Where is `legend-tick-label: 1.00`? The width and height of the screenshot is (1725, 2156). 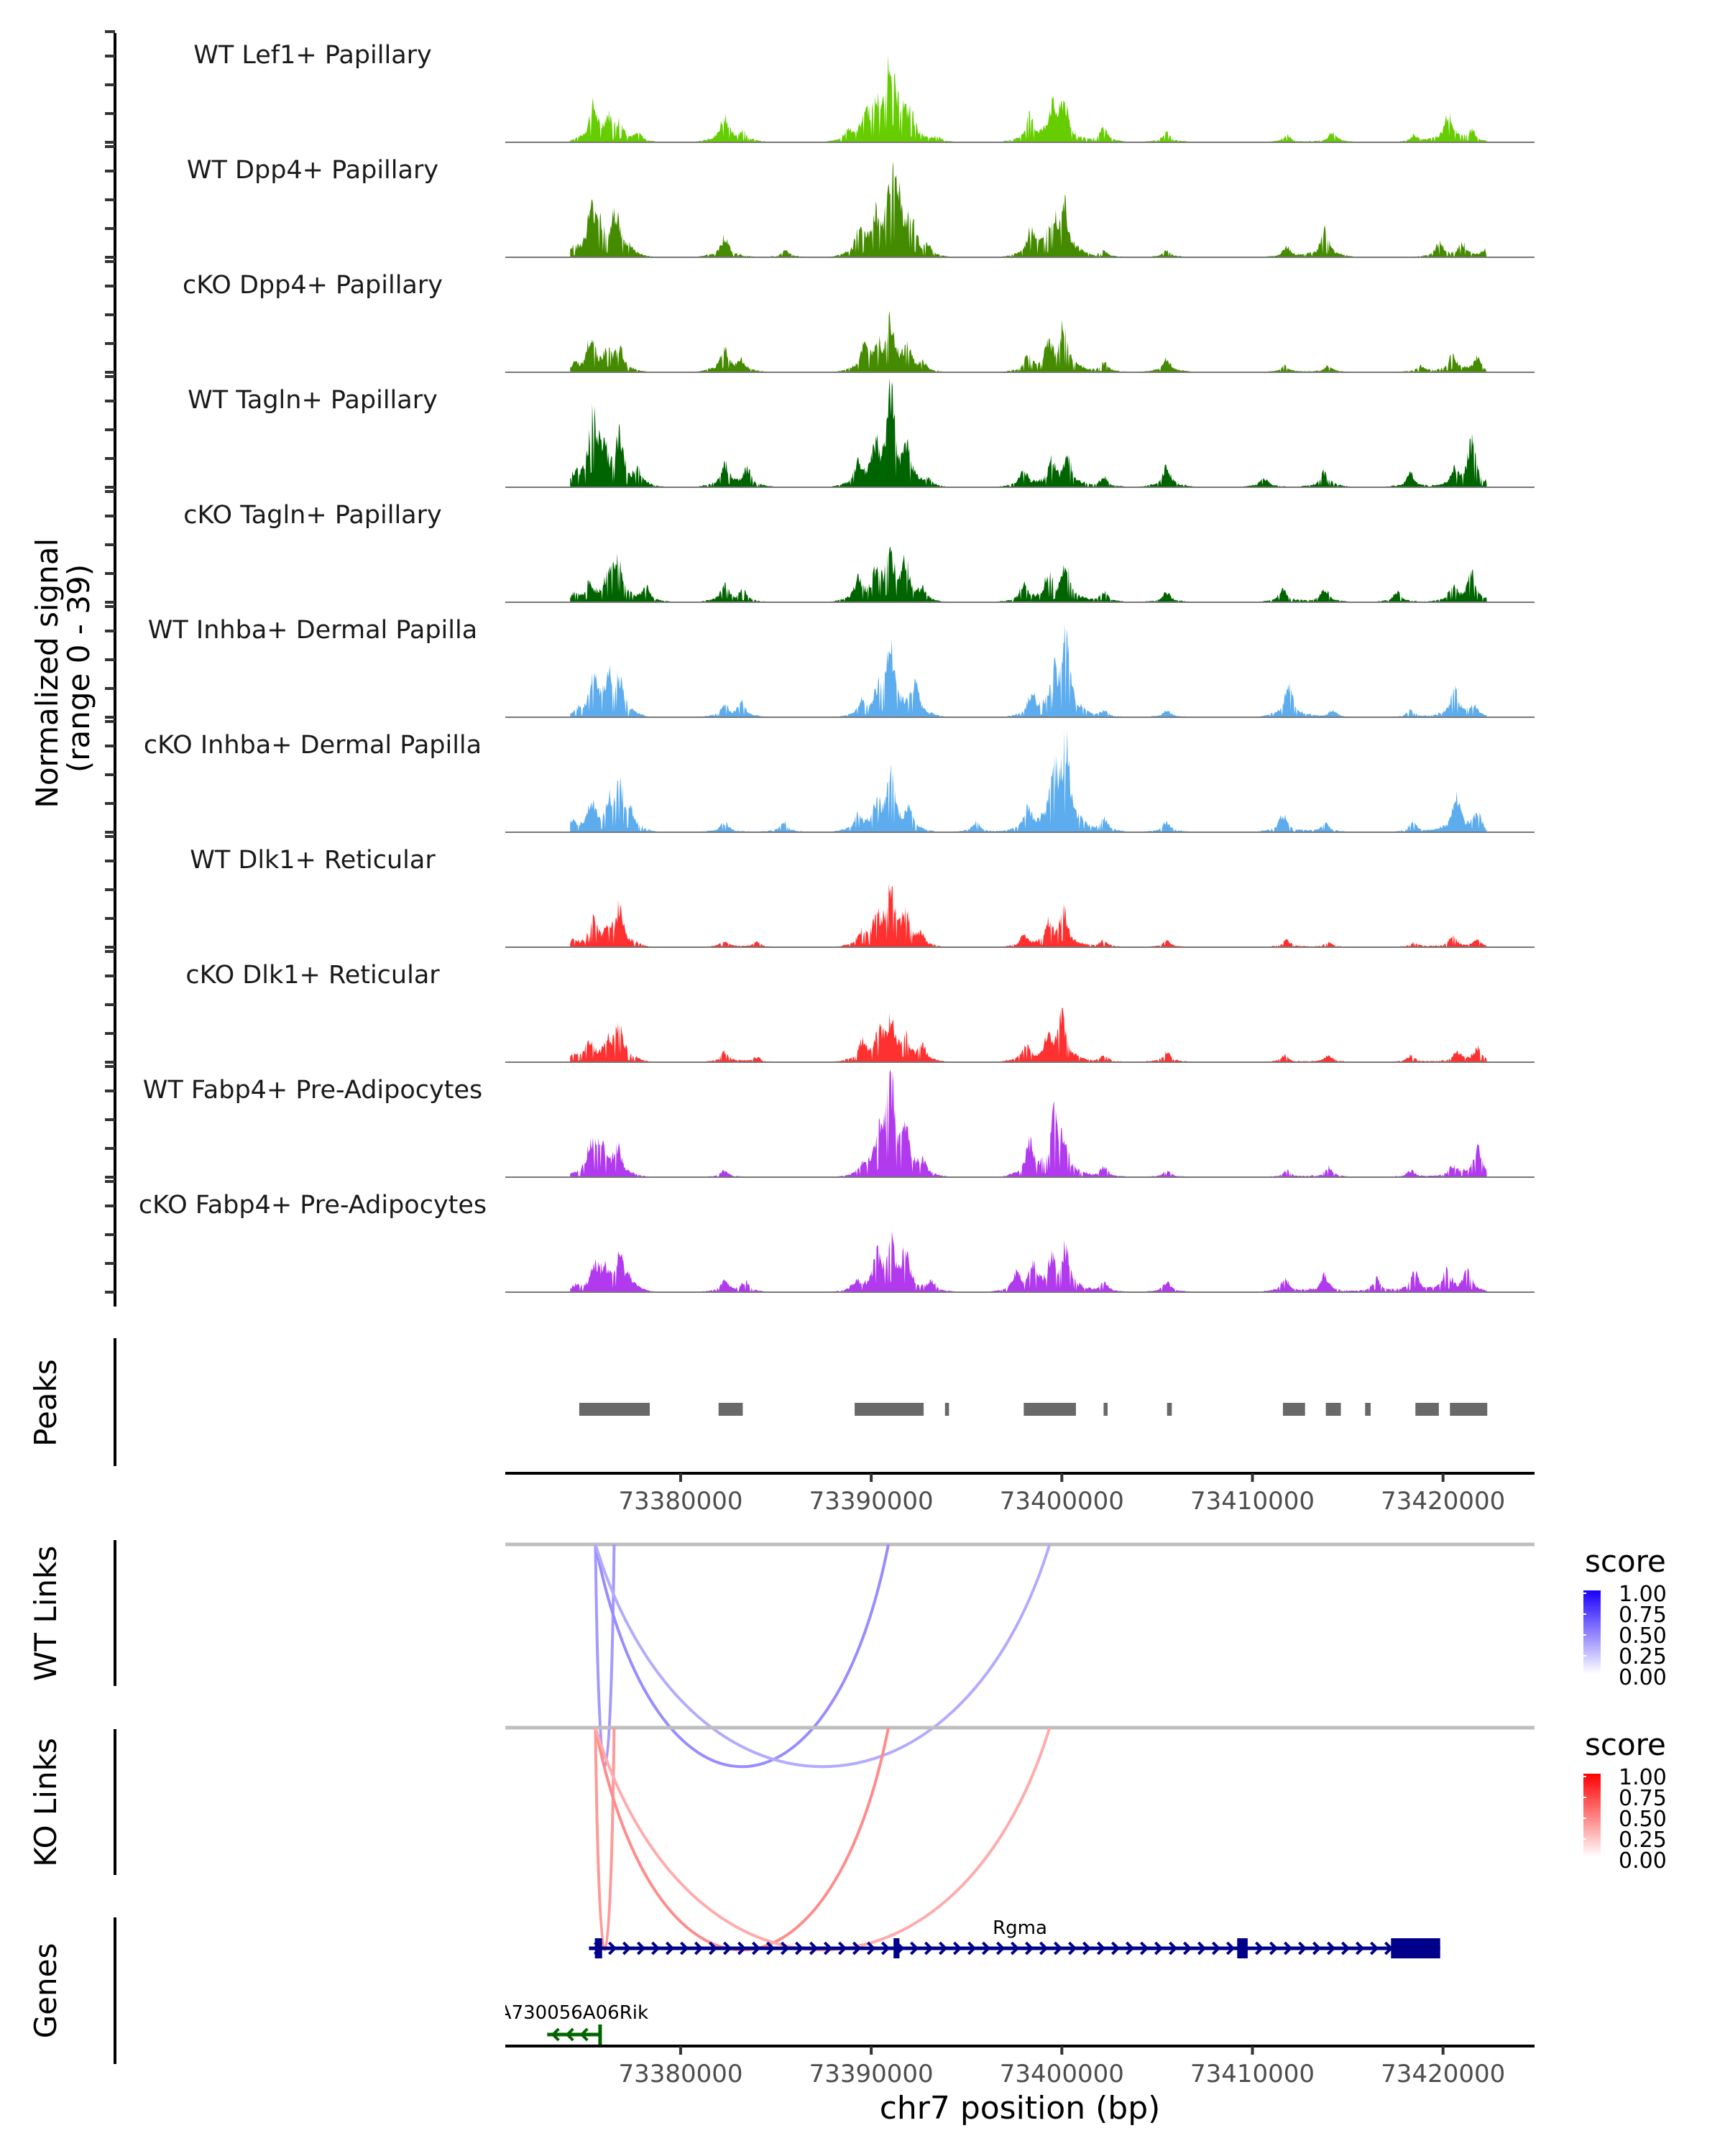
legend-tick-label: 1.00 is located at coordinates (1643, 1778).